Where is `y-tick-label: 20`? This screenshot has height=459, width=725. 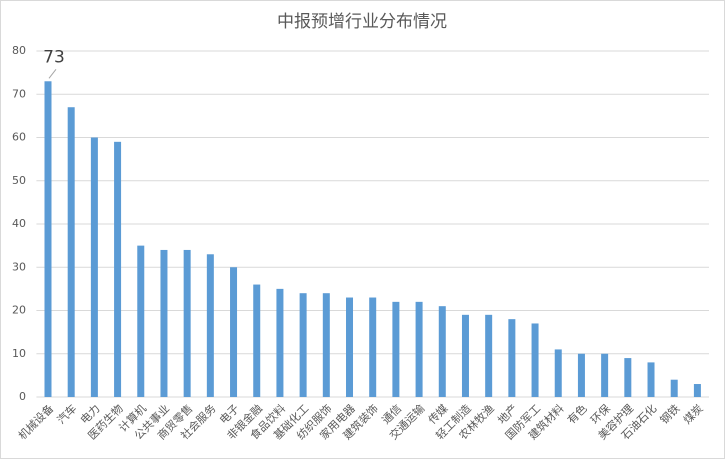 y-tick-label: 20 is located at coordinates (19, 310).